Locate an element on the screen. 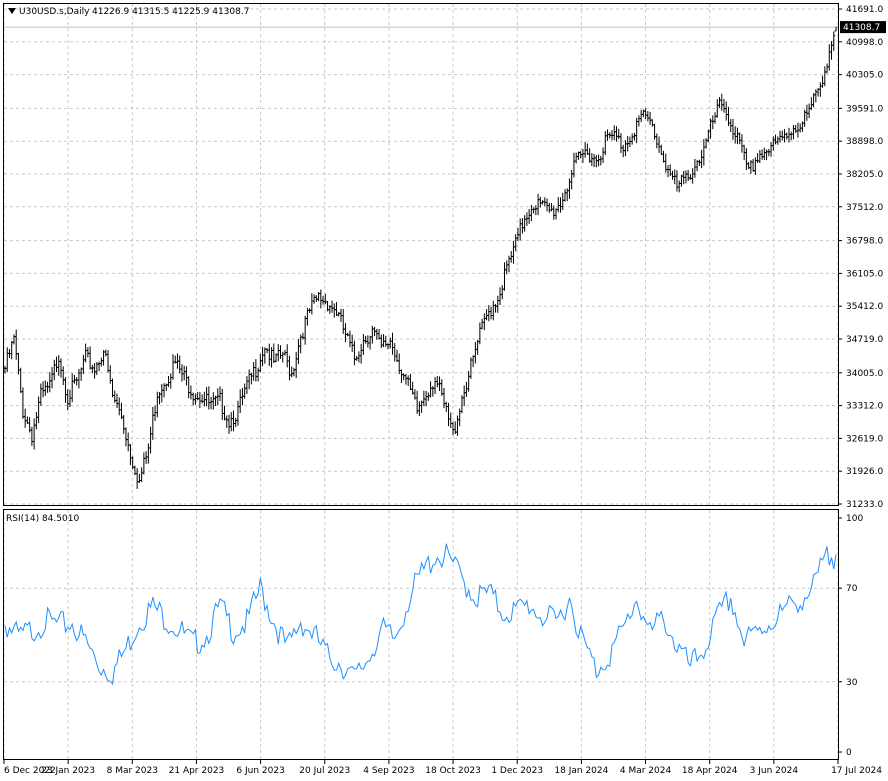 This screenshot has height=781, width=888. rsi-tick-label: 0 is located at coordinates (849, 753).